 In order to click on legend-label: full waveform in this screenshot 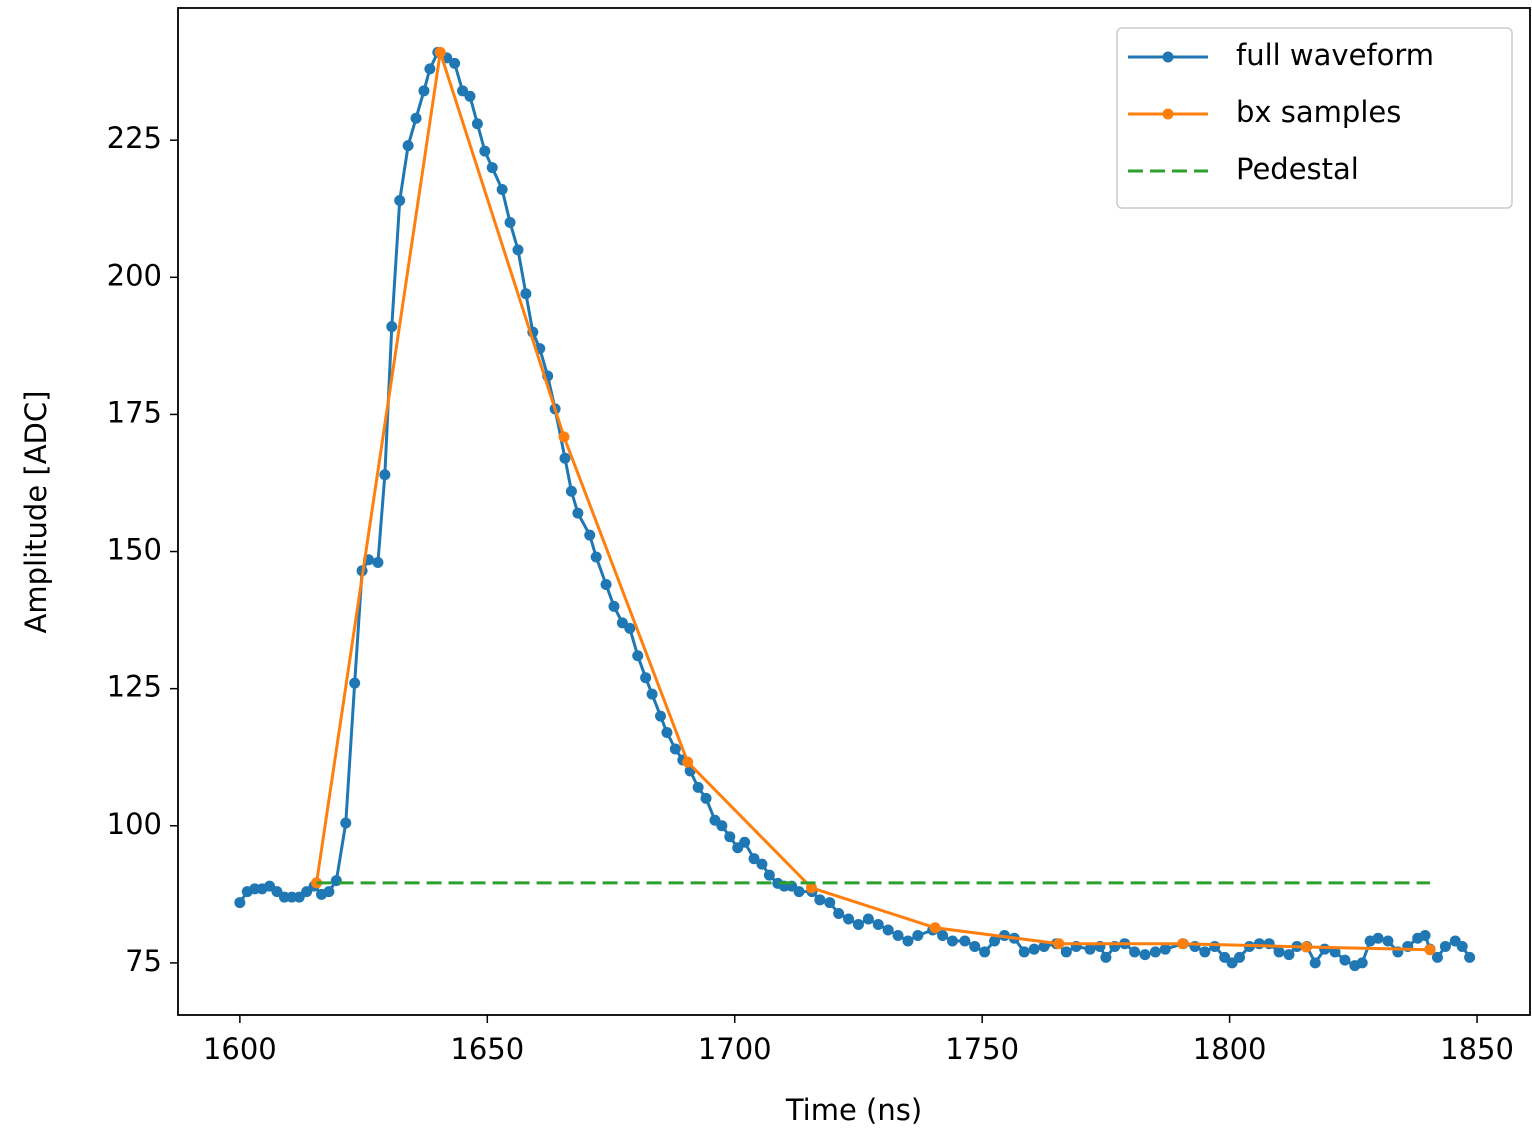, I will do `click(1335, 55)`.